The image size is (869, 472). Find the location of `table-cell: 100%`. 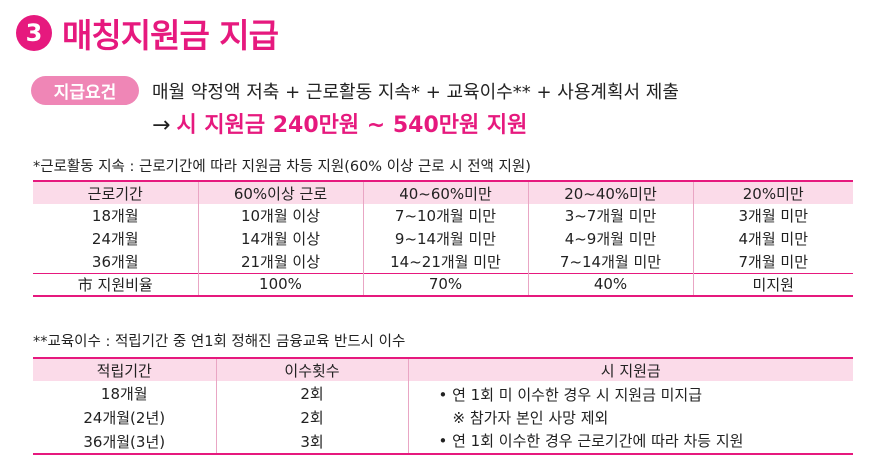

table-cell: 100% is located at coordinates (280, 284).